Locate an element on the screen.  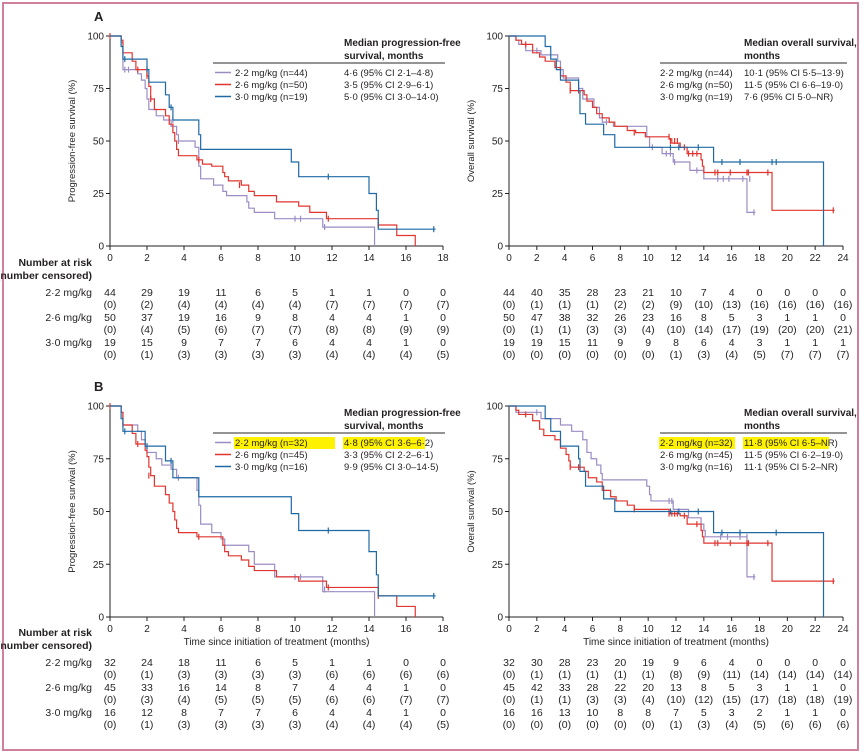
at-risk-value: 18 is located at coordinates (184, 663).